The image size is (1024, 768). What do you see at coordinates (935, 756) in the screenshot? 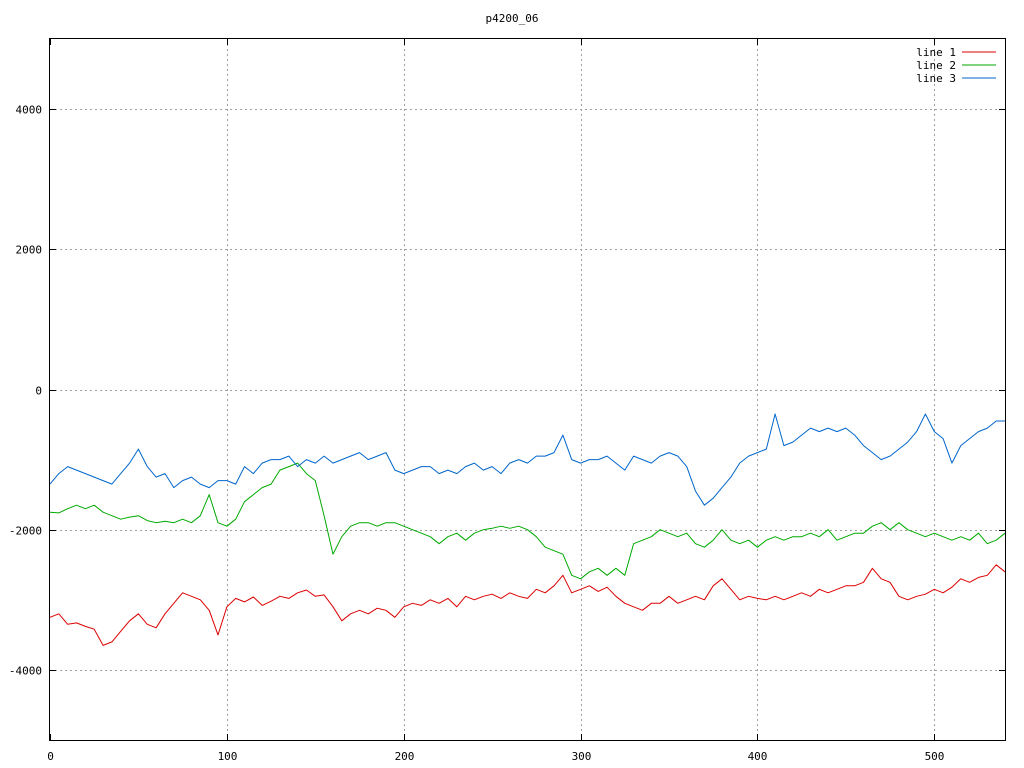
I see `x-tick-label: 500` at bounding box center [935, 756].